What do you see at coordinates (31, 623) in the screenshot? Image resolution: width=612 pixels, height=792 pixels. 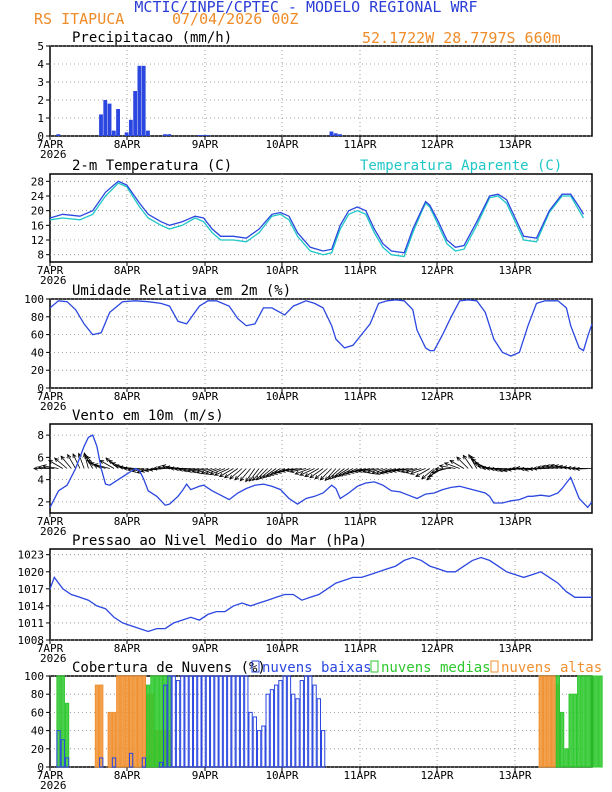 I see `pressure-ytick-label: 1011` at bounding box center [31, 623].